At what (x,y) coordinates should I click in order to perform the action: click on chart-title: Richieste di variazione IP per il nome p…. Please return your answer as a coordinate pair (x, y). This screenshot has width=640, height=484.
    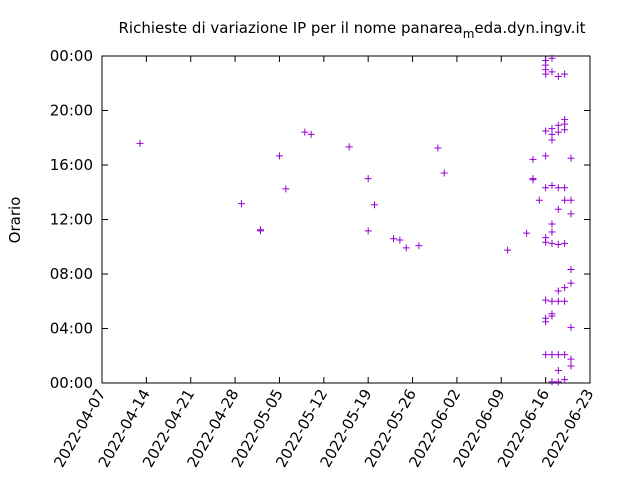
    Looking at the image, I should click on (351, 30).